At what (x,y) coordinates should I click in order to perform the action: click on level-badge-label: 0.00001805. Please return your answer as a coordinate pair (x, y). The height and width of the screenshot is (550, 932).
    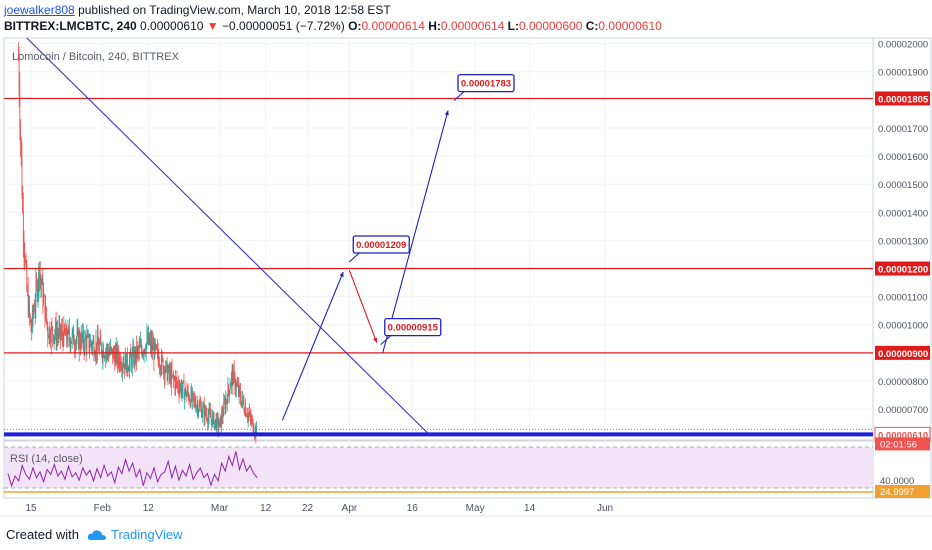
    Looking at the image, I should click on (903, 99).